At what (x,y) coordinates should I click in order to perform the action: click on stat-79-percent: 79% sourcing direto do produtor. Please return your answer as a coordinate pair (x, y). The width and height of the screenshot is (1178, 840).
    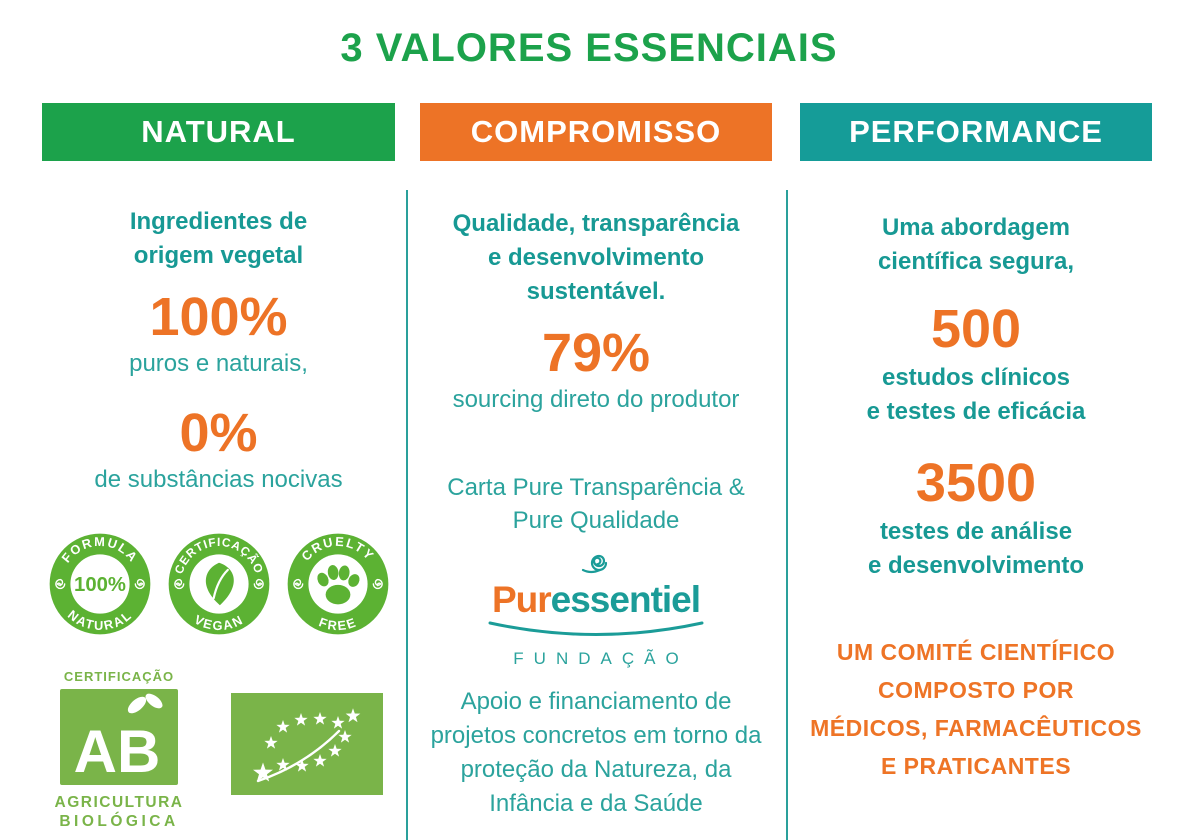
    Looking at the image, I should click on (596, 370).